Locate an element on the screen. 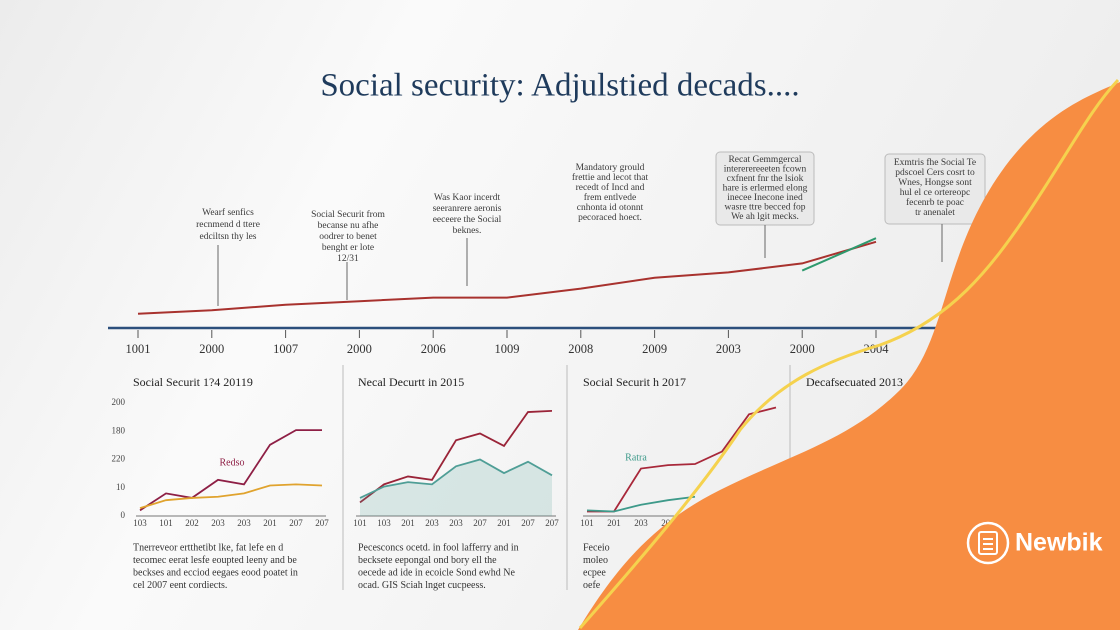 The image size is (1120, 630). caption: Feceio is located at coordinates (596, 547).